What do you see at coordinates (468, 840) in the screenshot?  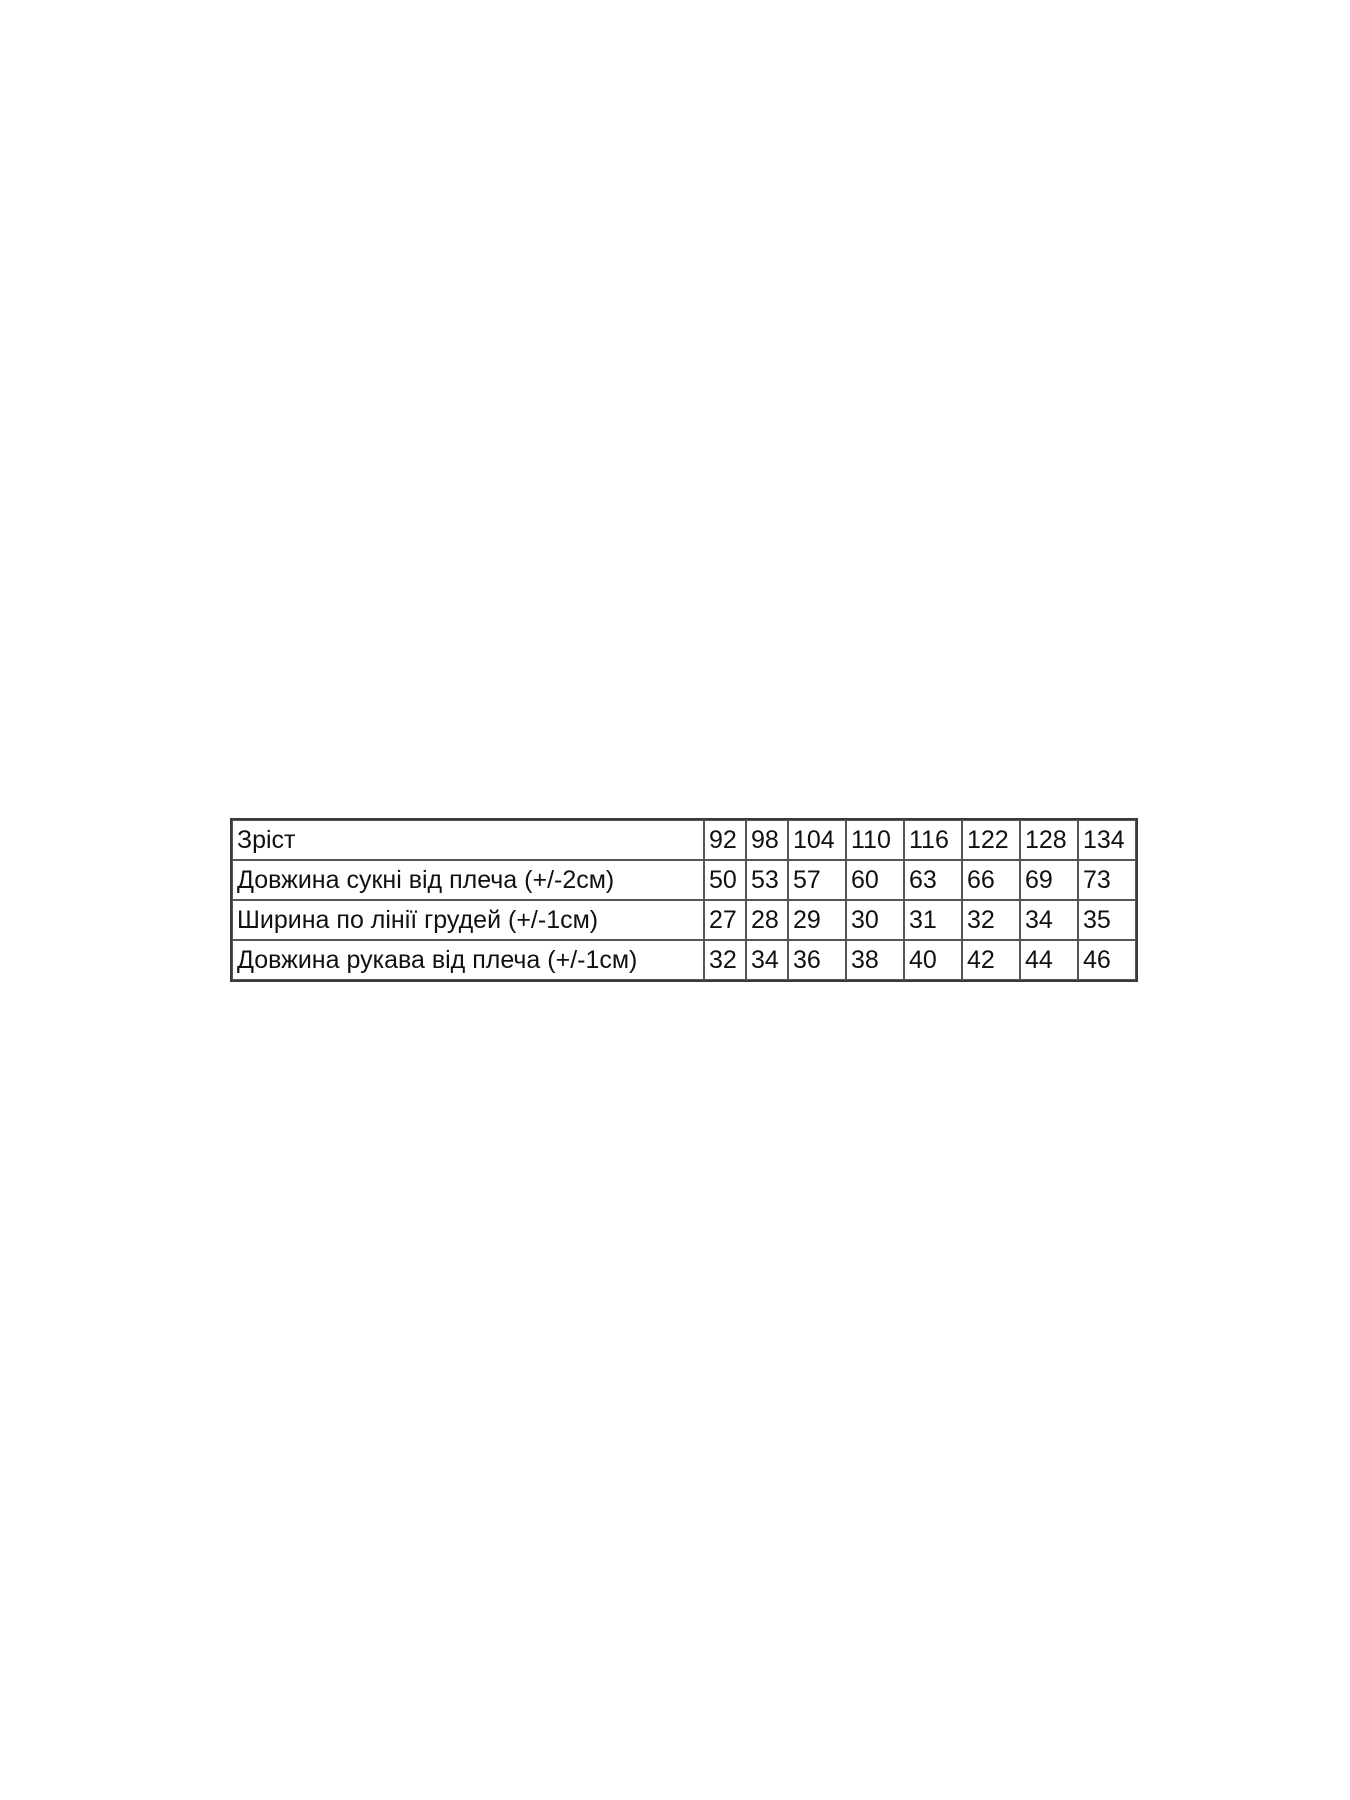 I see `row-label-height: Зріст` at bounding box center [468, 840].